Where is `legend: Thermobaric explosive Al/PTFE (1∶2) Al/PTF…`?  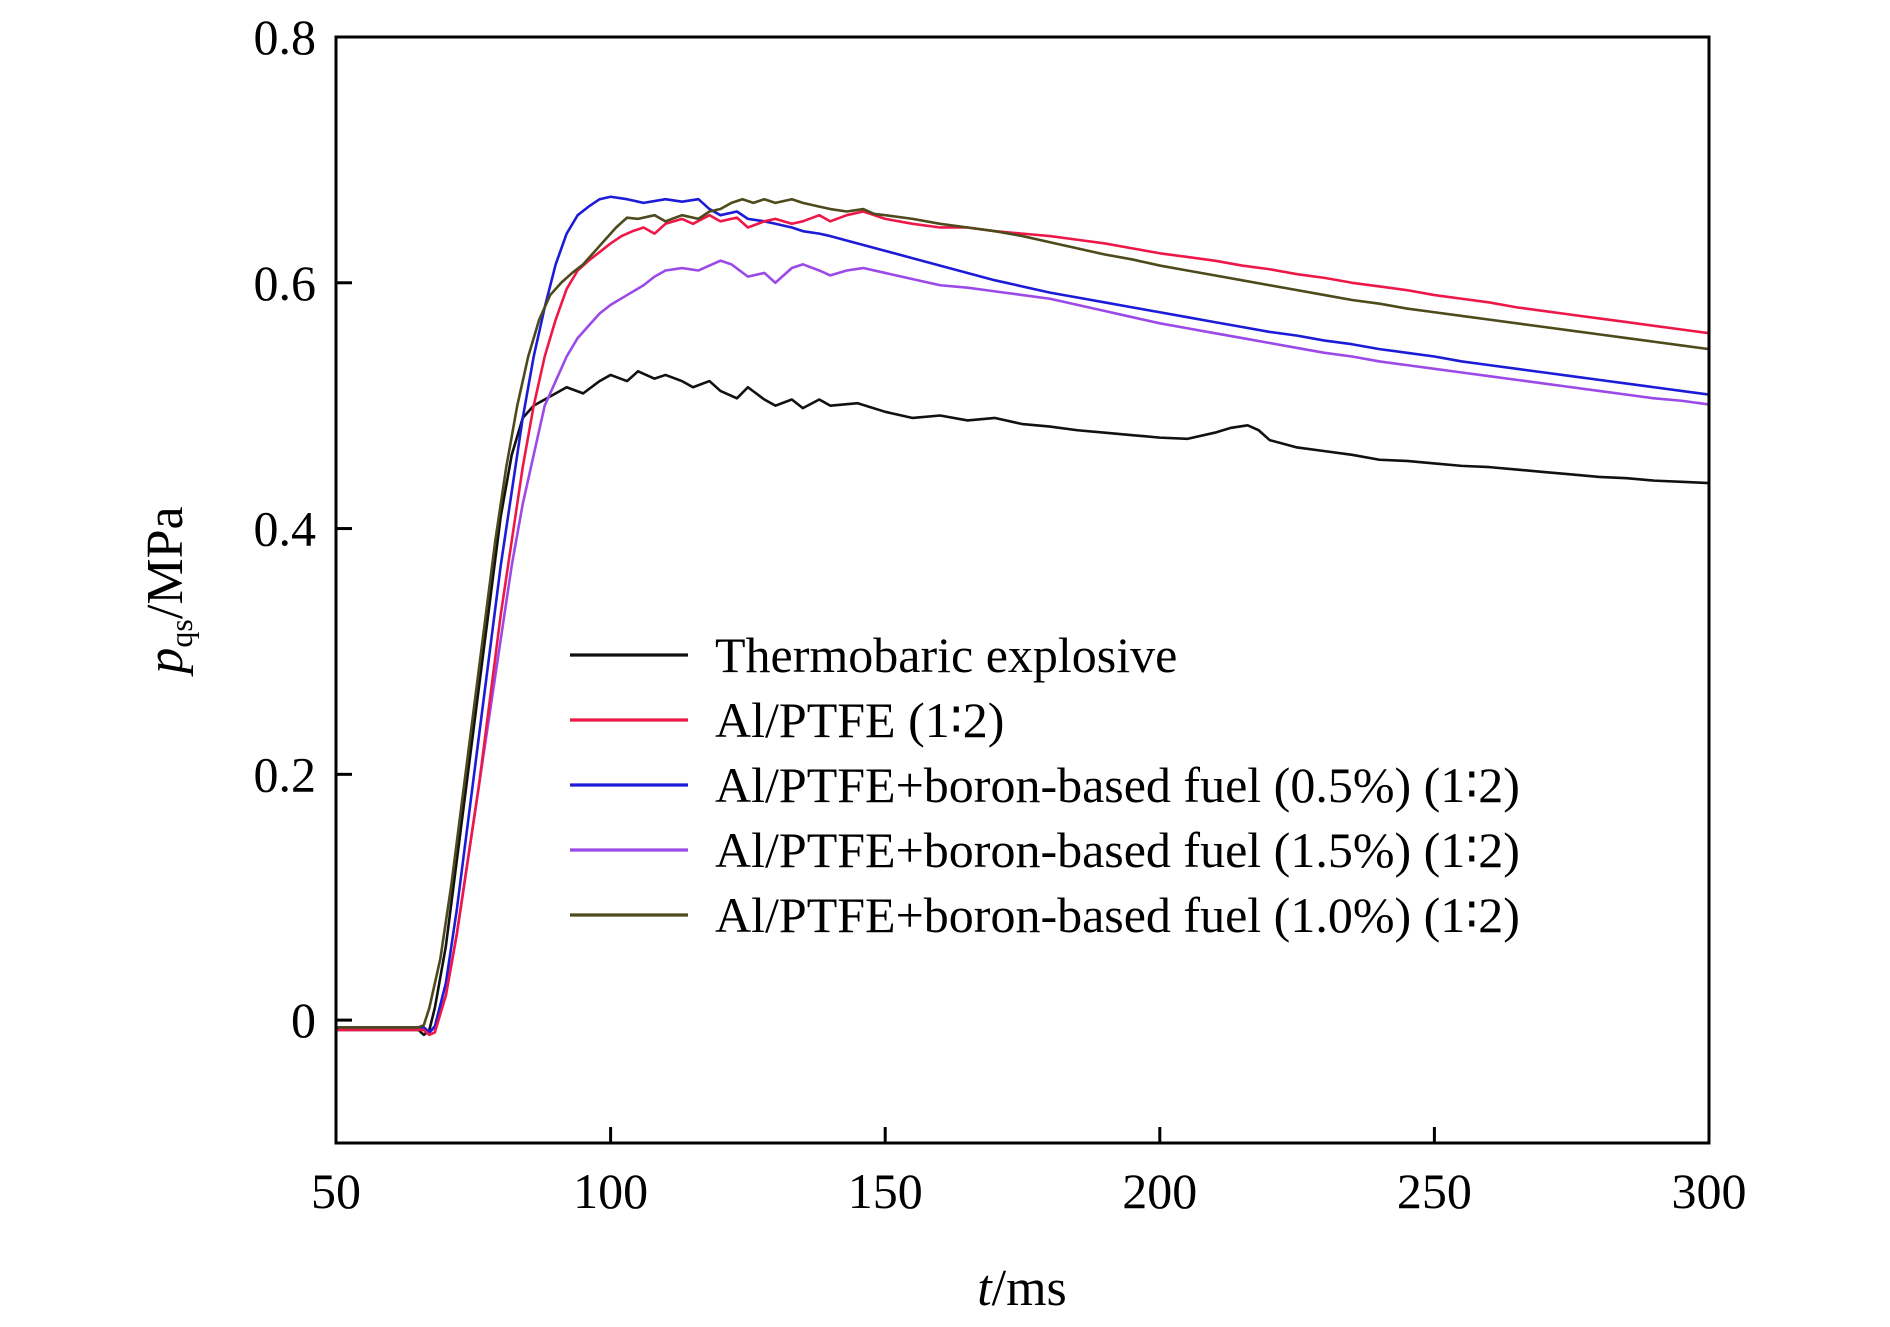
legend: Thermobaric explosive Al/PTFE (1∶2) Al/PTF… is located at coordinates (1045, 785).